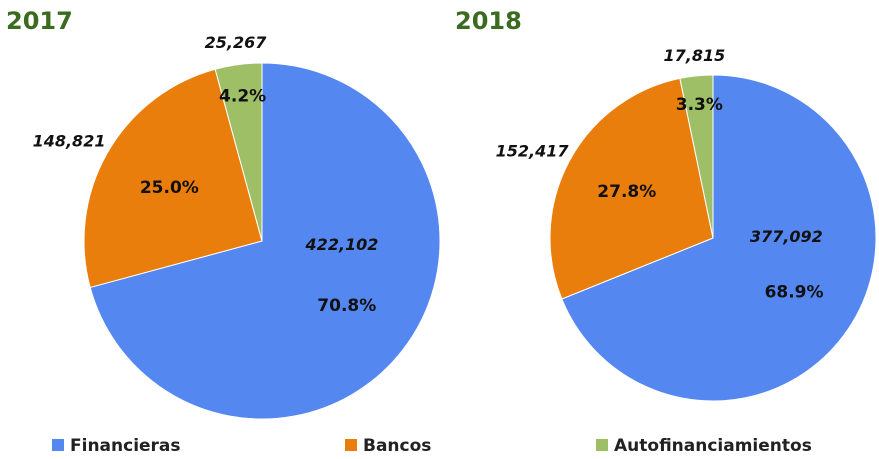 Image resolution: width=879 pixels, height=459 pixels. What do you see at coordinates (125, 446) in the screenshot?
I see `legend-label: Financieras` at bounding box center [125, 446].